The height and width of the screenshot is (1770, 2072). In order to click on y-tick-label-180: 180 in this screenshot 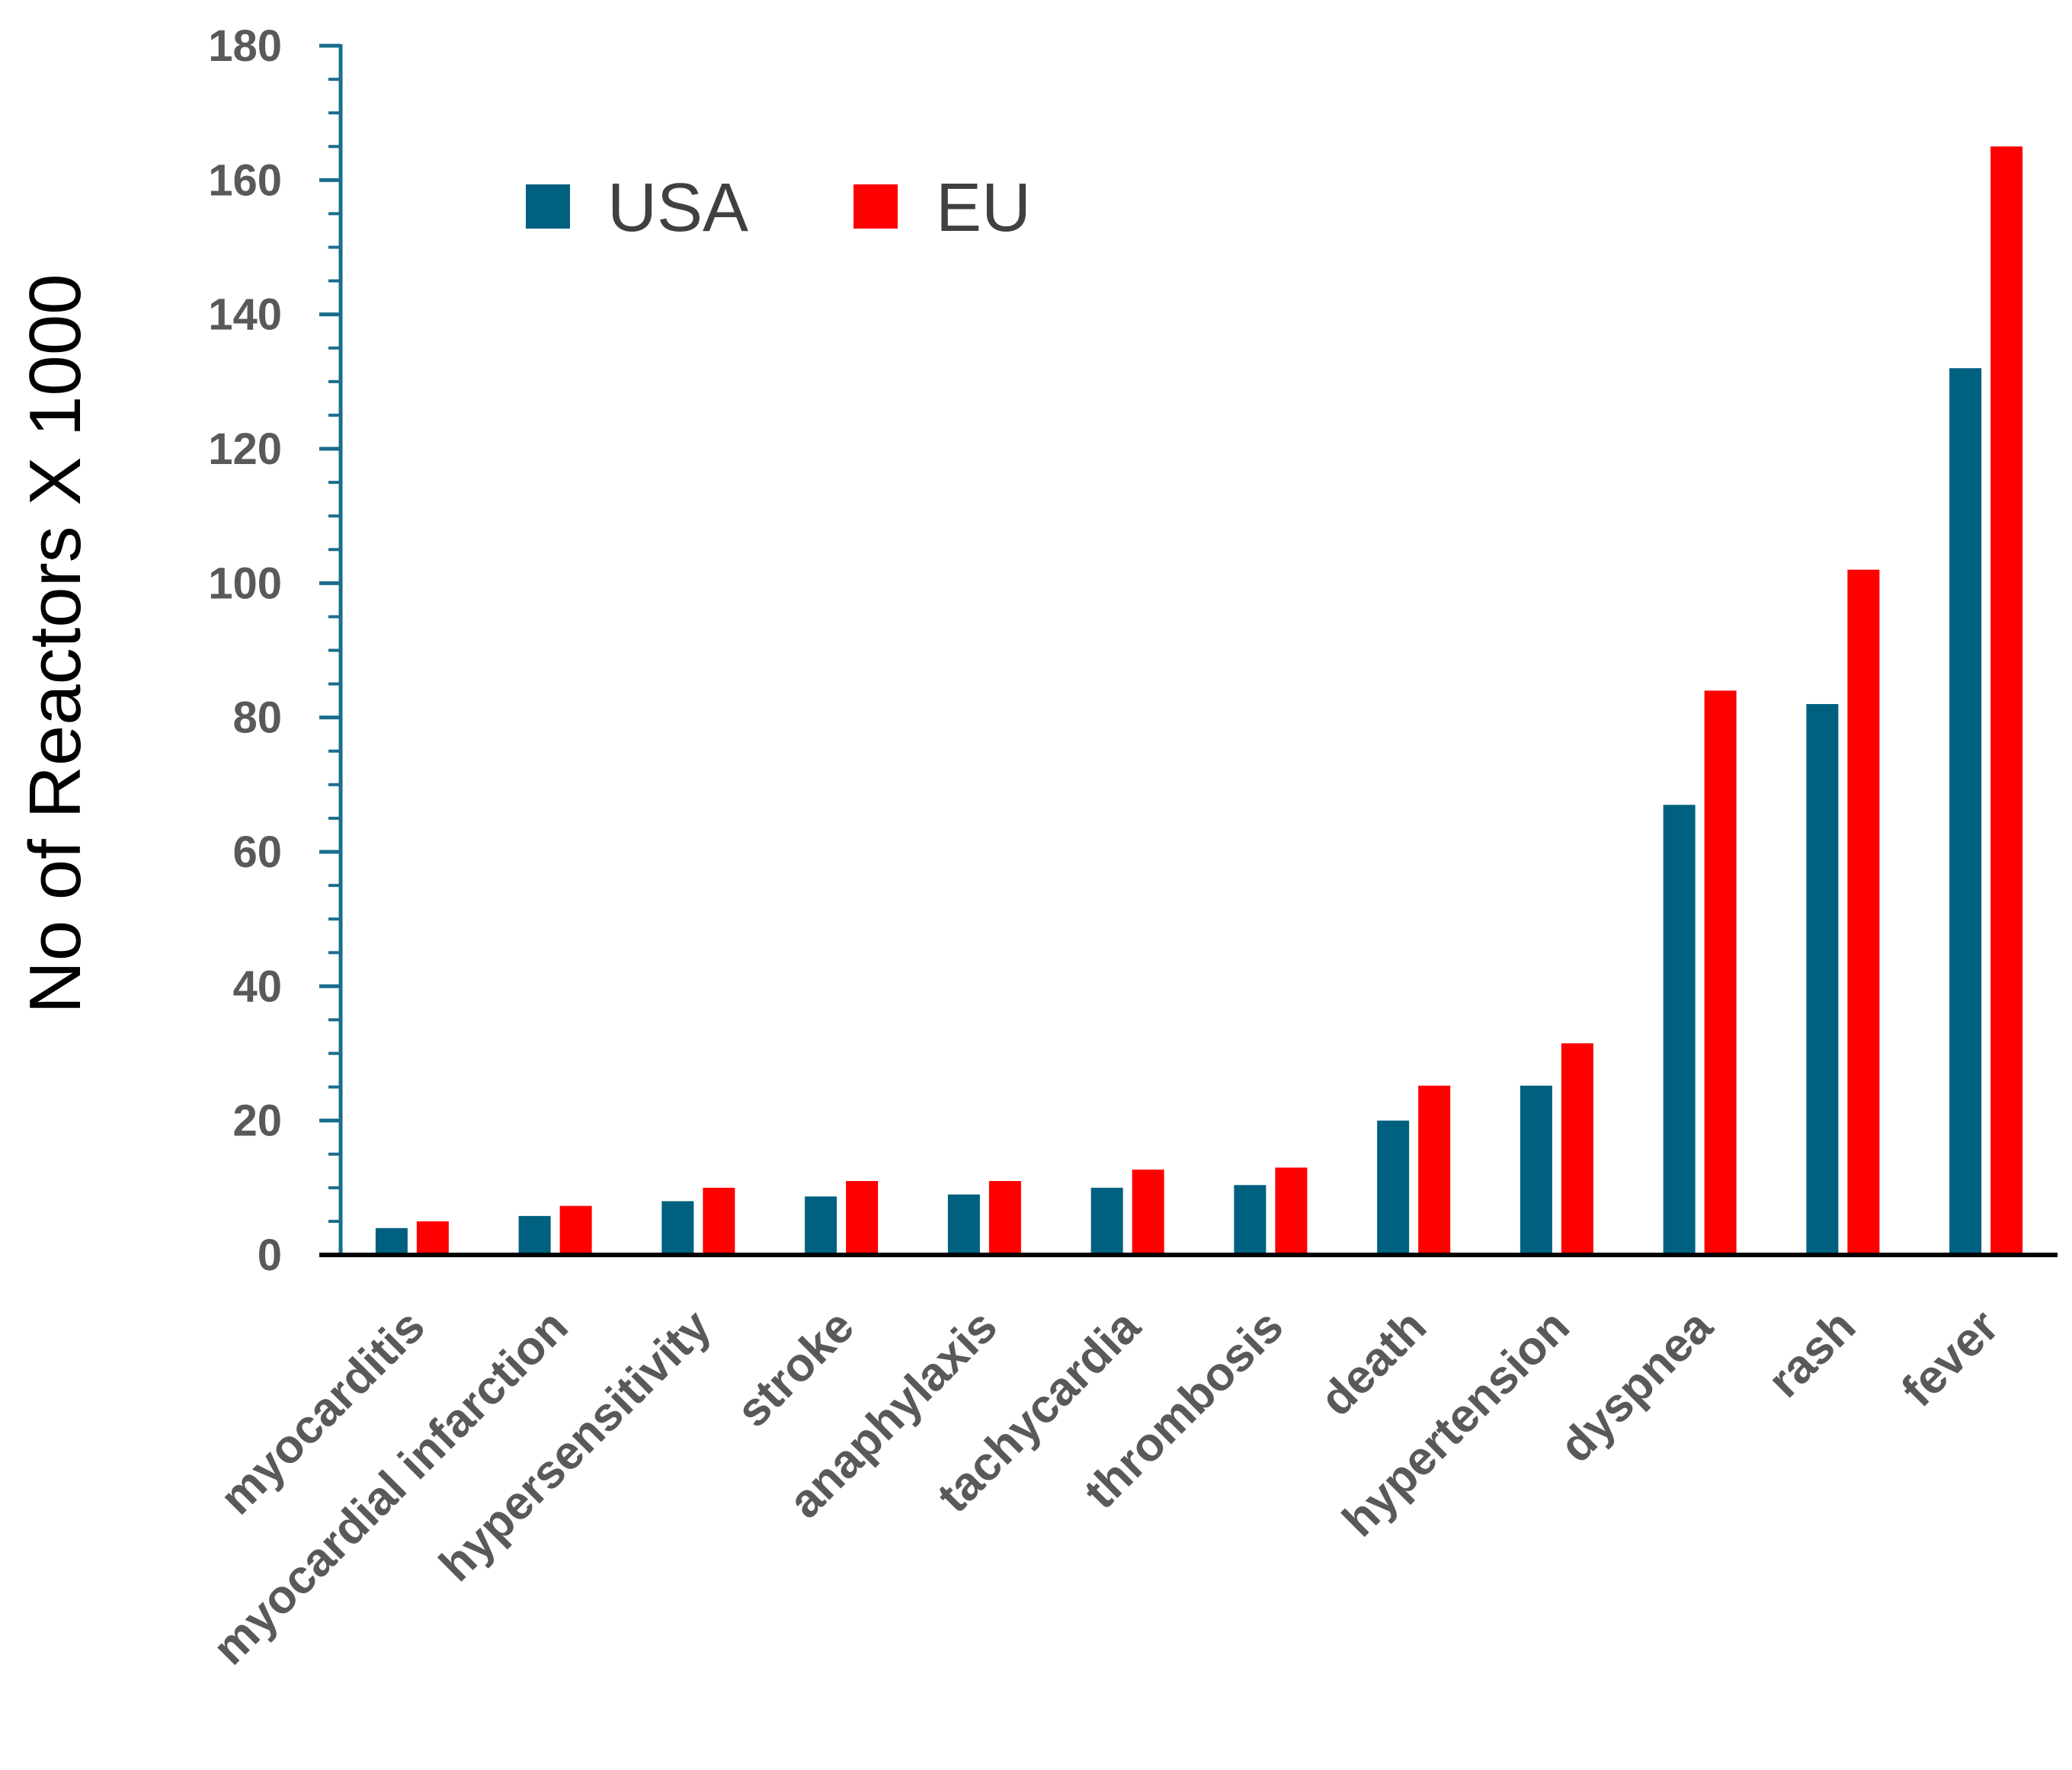, I will do `click(245, 46)`.